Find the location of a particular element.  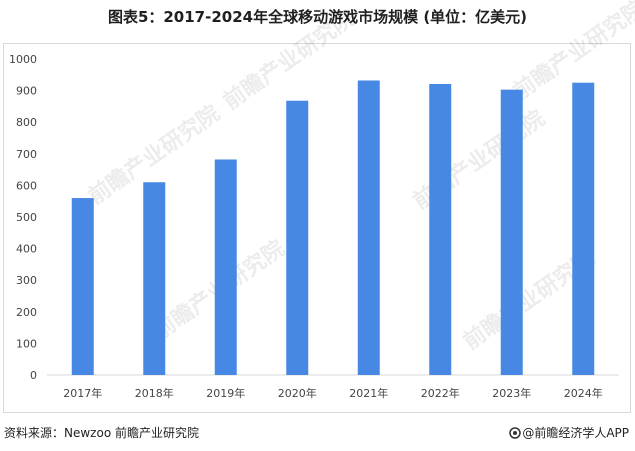

y-tick-label: 500 is located at coordinates (26, 217).